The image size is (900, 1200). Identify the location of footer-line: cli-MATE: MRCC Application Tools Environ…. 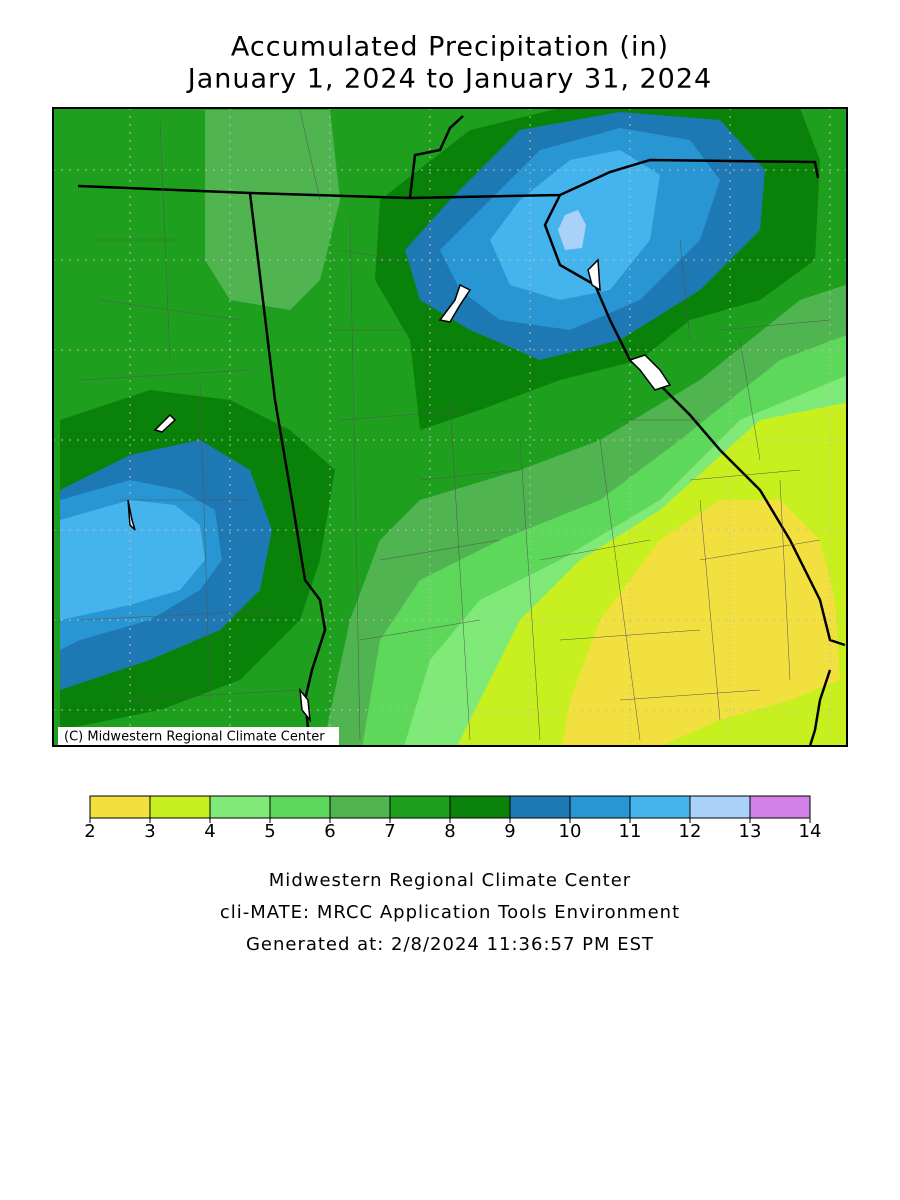
(450, 912).